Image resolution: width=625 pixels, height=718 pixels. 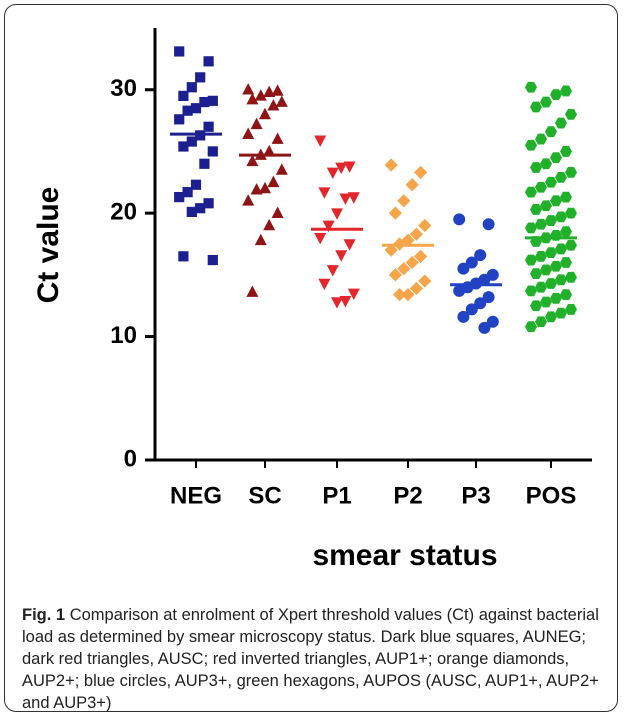 What do you see at coordinates (48, 245) in the screenshot?
I see `y-axis-label: Ct value` at bounding box center [48, 245].